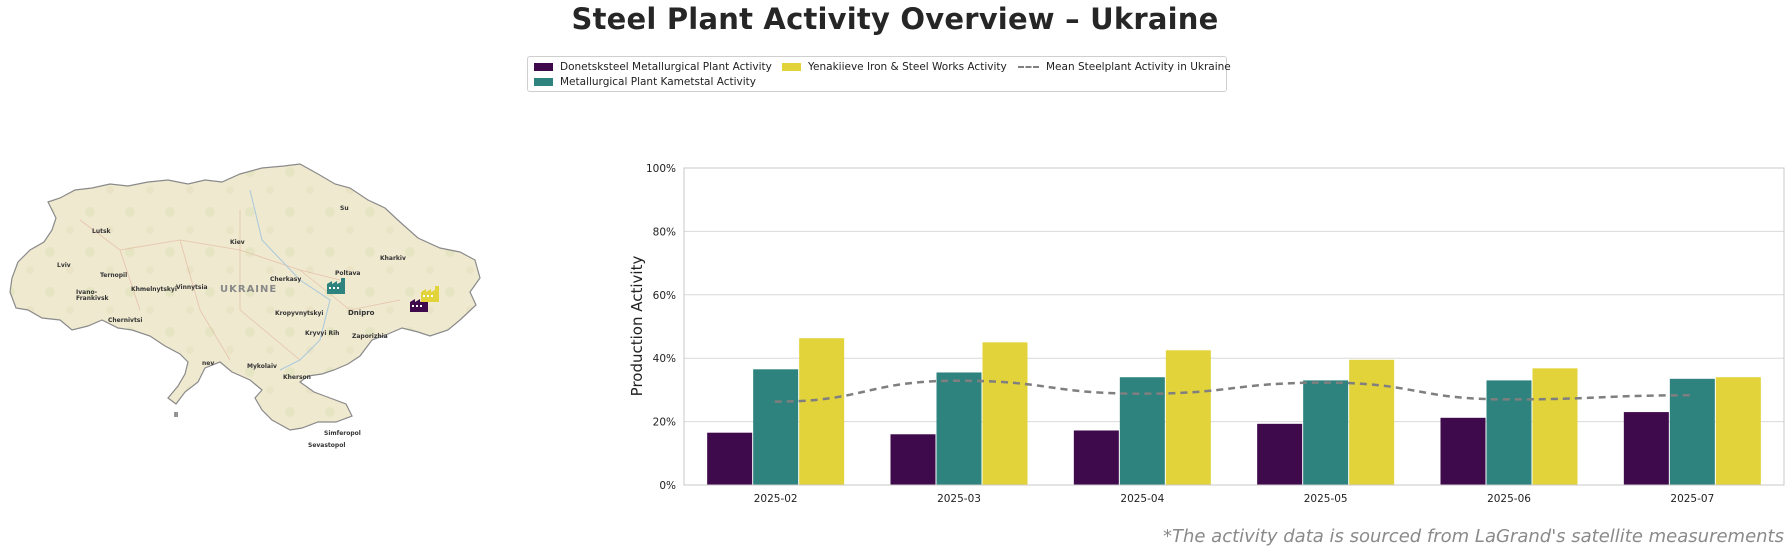 The height and width of the screenshot is (554, 1790). I want to click on x-tick-label: 2025-02, so click(776, 499).